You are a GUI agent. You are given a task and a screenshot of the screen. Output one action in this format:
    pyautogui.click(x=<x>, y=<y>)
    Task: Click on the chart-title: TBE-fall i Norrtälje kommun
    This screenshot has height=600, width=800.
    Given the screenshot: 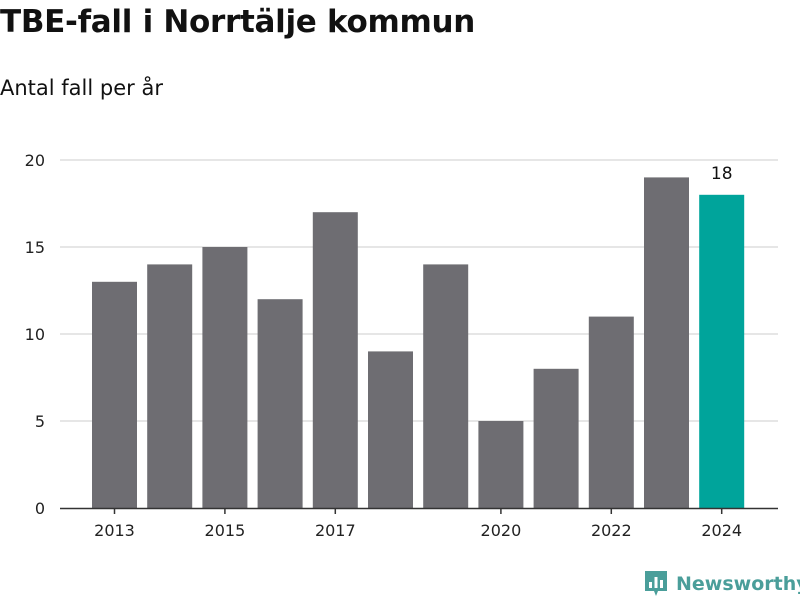 What is the action you would take?
    pyautogui.click(x=238, y=22)
    